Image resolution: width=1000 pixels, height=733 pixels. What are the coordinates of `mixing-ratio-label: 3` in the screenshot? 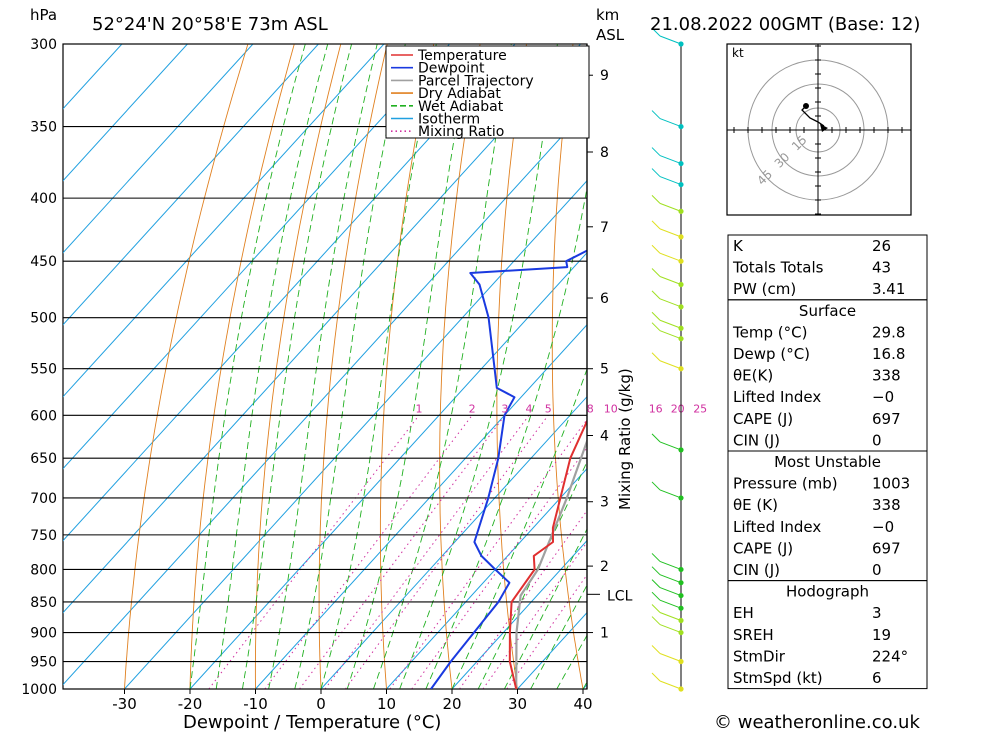 It's located at (504, 408).